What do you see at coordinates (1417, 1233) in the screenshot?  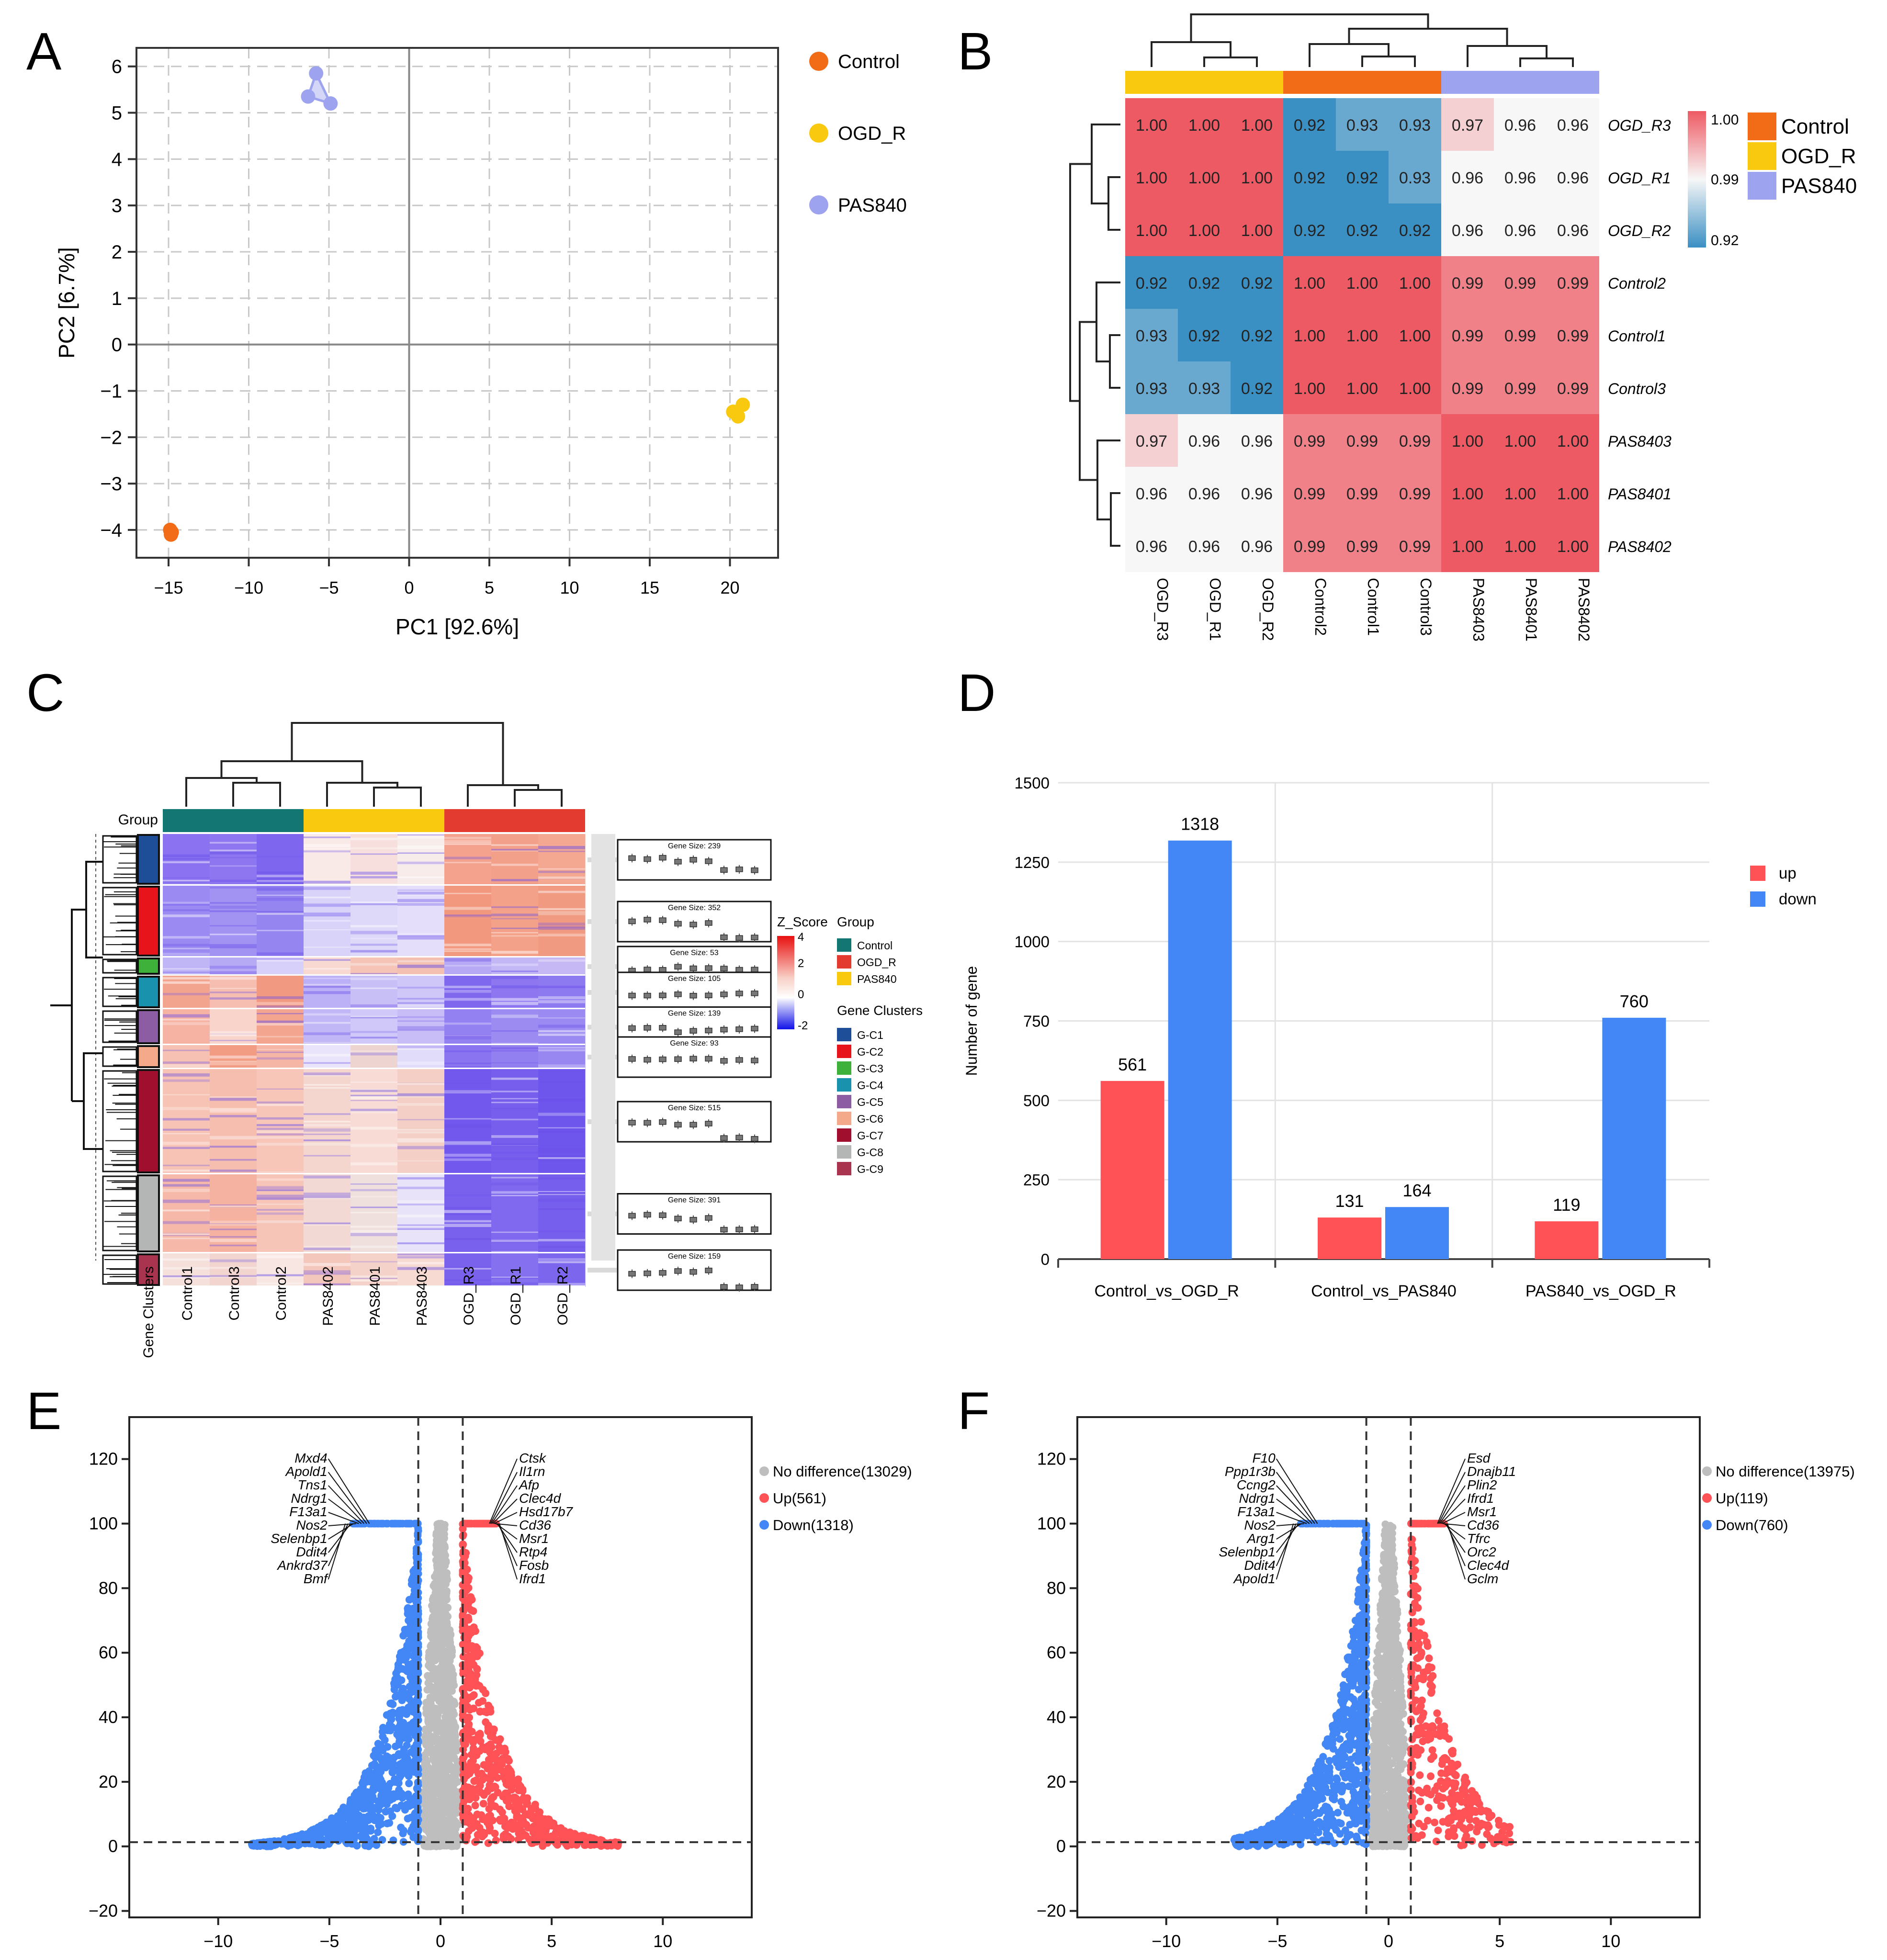 I see `d-bar` at bounding box center [1417, 1233].